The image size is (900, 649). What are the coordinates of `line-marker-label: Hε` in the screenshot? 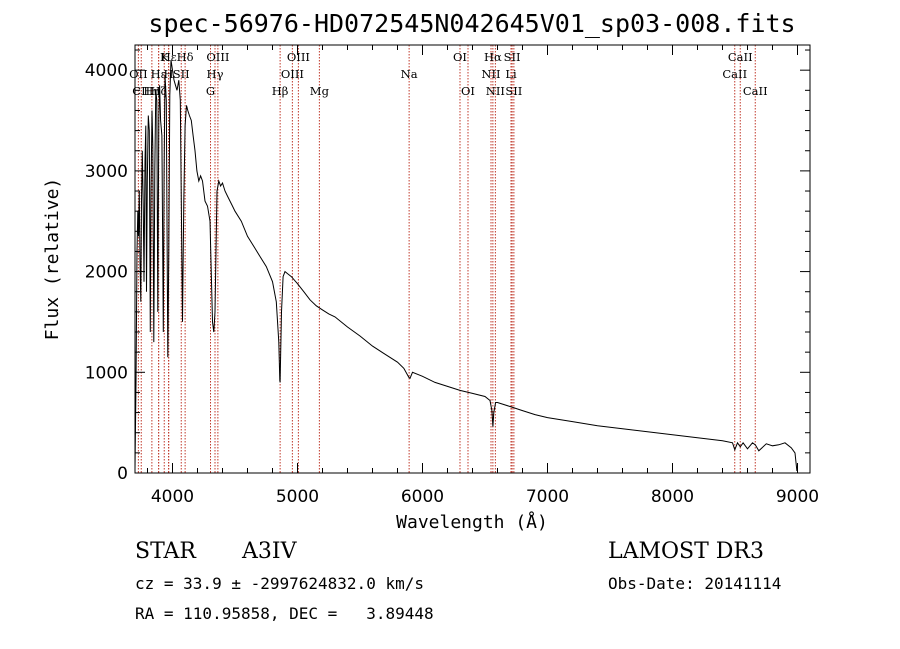 It's located at (159, 74).